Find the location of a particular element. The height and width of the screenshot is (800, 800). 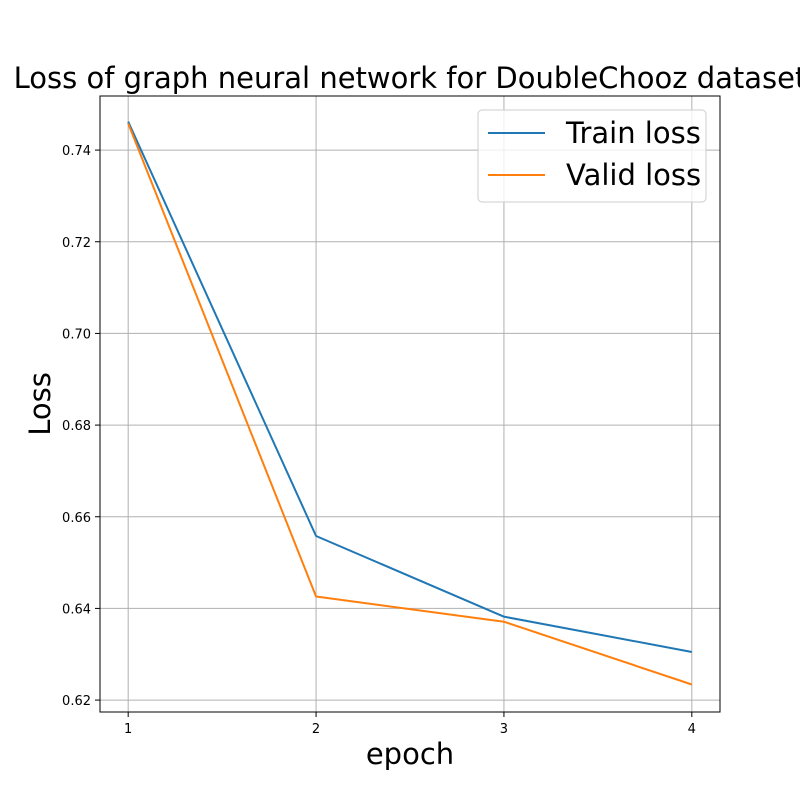

y-axis-label: Loss is located at coordinates (40, 404).